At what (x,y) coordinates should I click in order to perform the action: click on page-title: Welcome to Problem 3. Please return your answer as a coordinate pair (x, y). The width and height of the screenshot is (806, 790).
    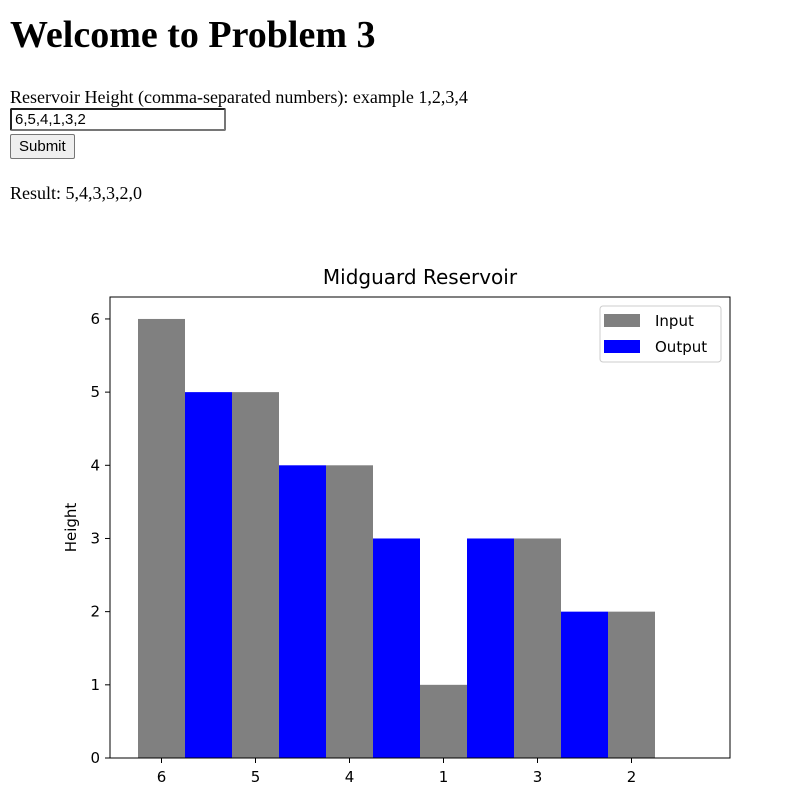
    Looking at the image, I should click on (193, 35).